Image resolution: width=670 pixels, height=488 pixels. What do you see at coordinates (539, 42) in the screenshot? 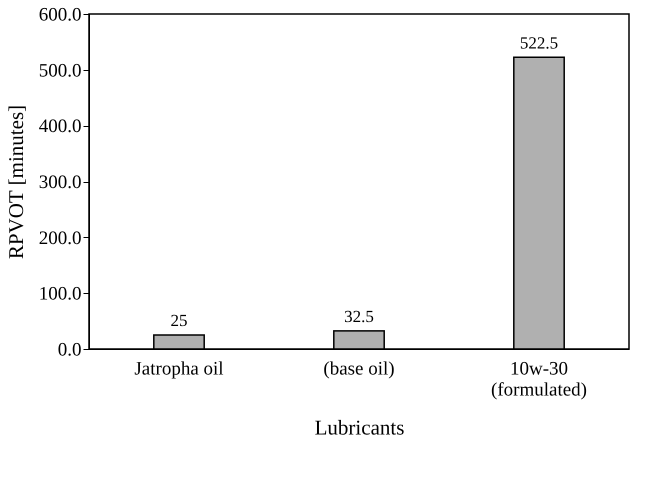
I see `data-label: 522.5` at bounding box center [539, 42].